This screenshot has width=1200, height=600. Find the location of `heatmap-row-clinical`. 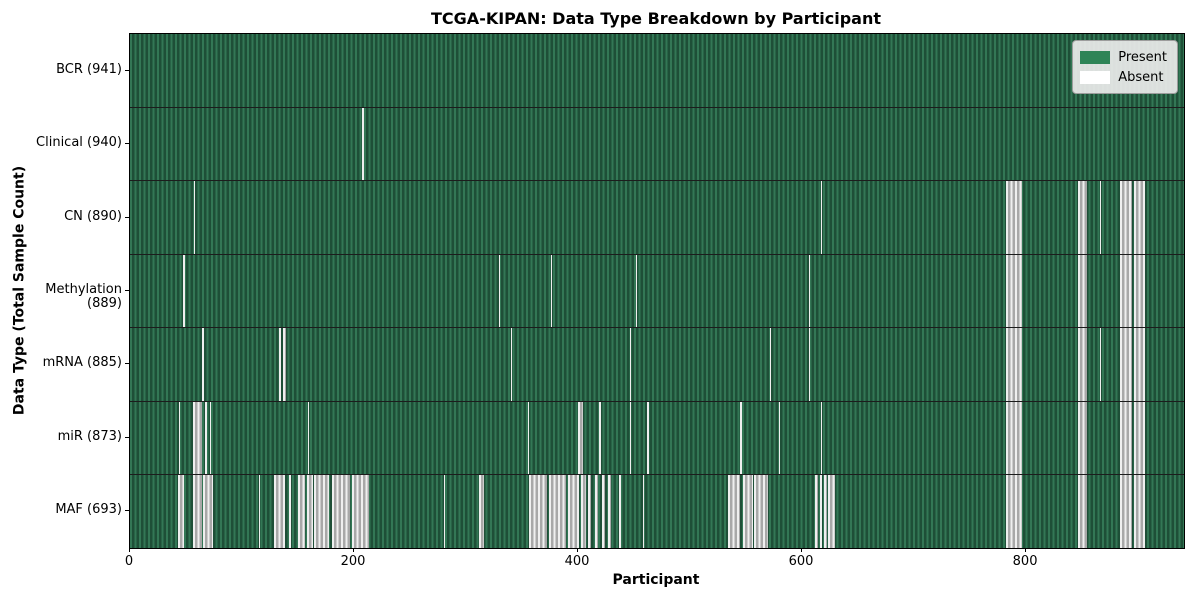

heatmap-row-clinical is located at coordinates (657, 143).